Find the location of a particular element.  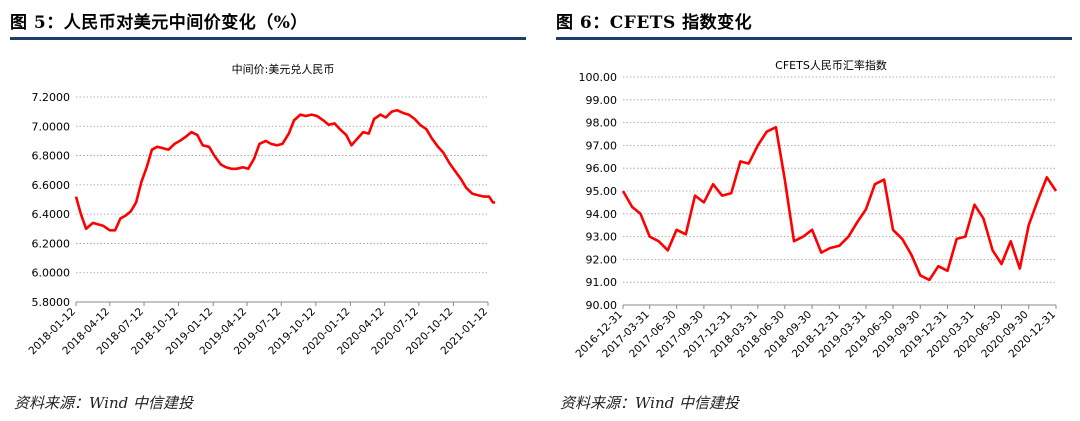

y-tick-label: 91.00 is located at coordinates (602, 282).